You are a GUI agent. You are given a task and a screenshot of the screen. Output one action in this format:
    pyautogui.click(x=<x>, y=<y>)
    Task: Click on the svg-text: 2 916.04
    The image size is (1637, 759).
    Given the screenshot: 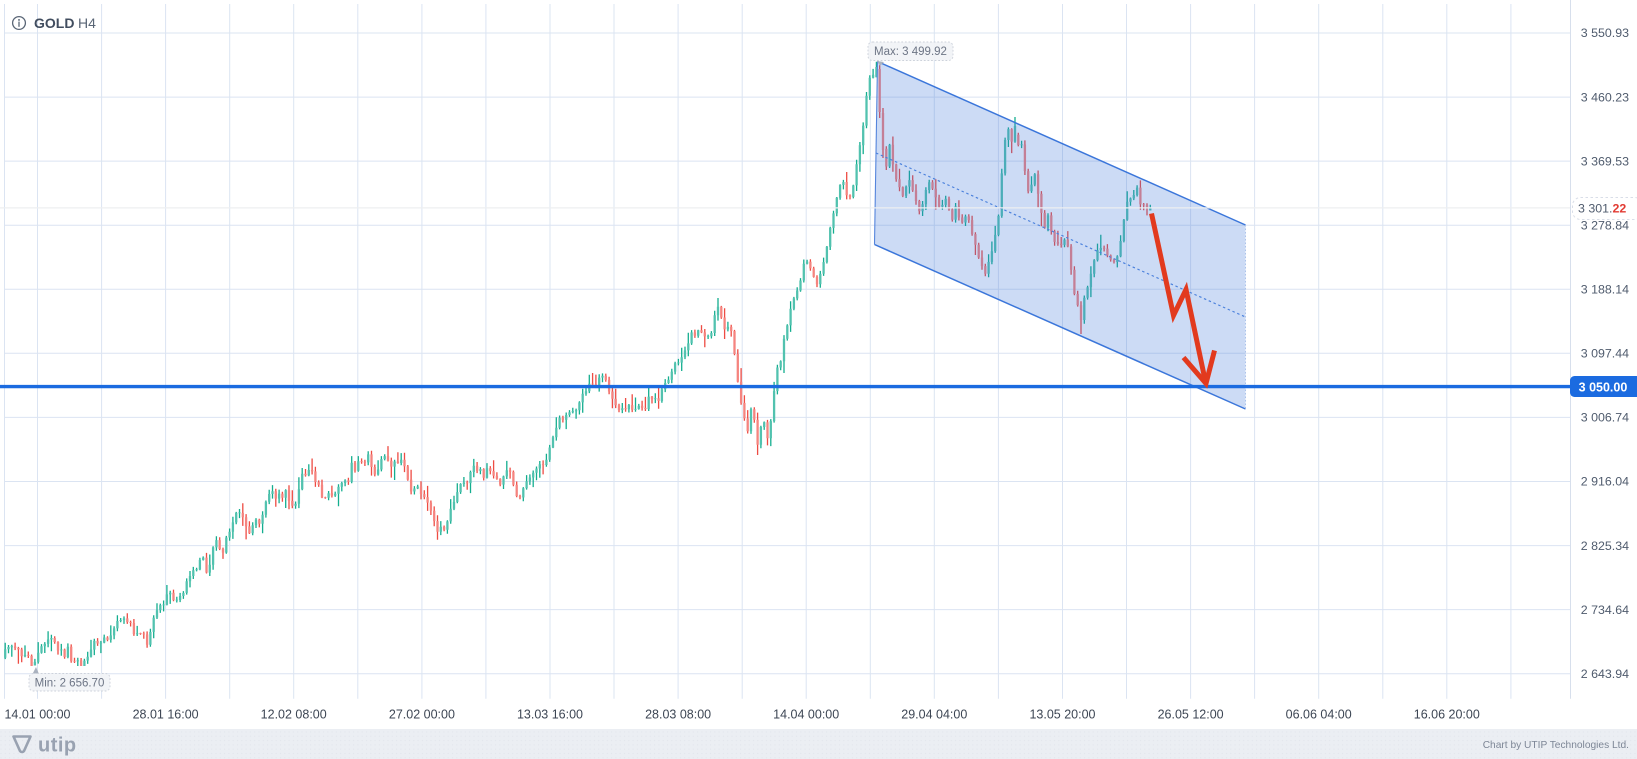 What is the action you would take?
    pyautogui.click(x=1605, y=482)
    